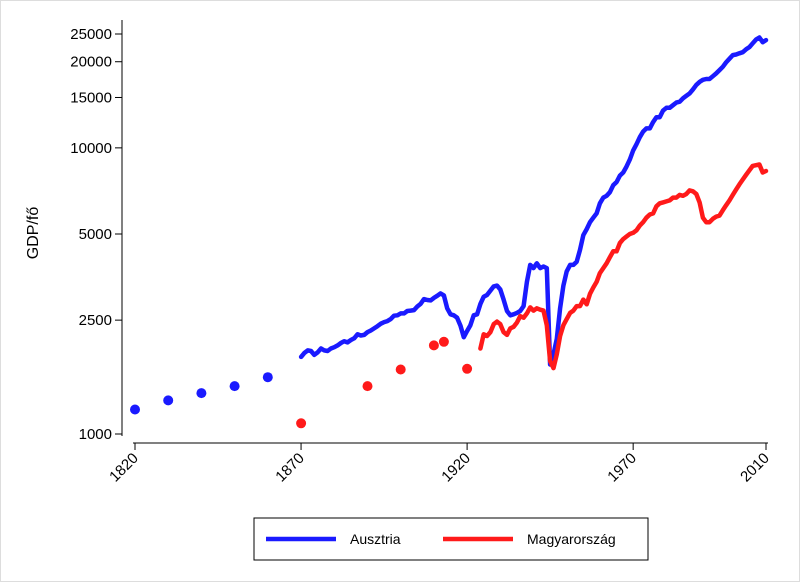 The height and width of the screenshot is (582, 800). What do you see at coordinates (95, 434) in the screenshot?
I see `y-tick-label: 1000` at bounding box center [95, 434].